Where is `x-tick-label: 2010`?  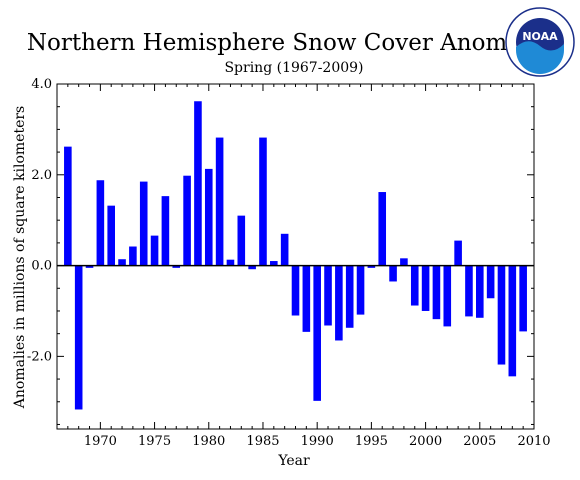
x-tick-label: 2010 is located at coordinates (533, 441).